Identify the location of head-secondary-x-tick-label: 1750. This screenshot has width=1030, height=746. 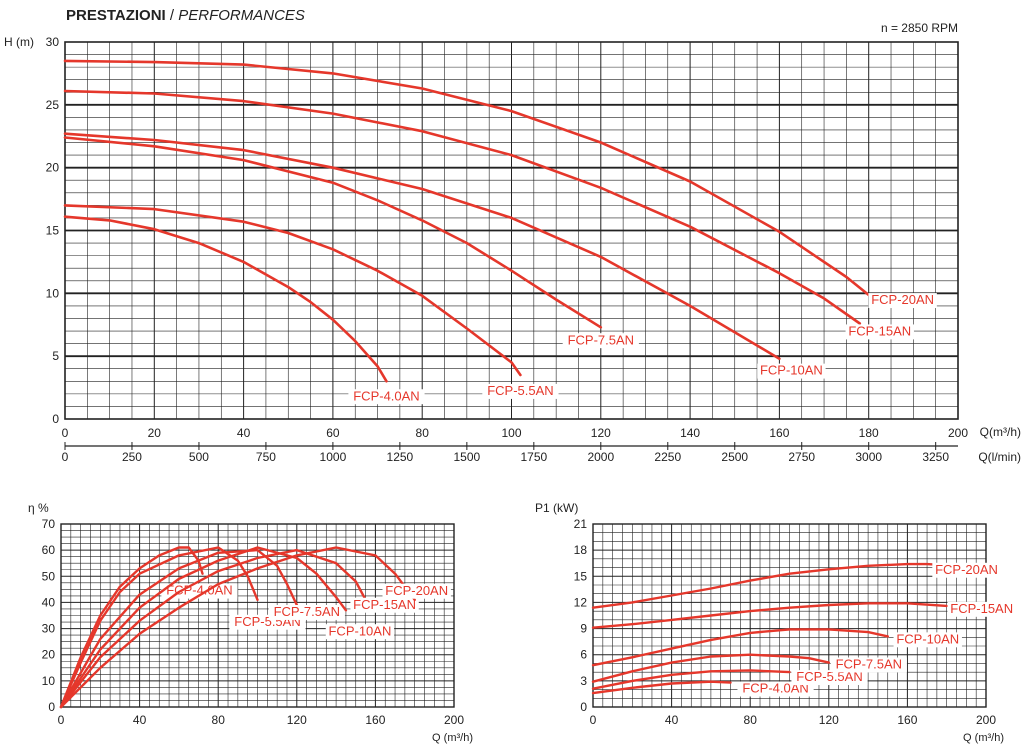
(533, 457).